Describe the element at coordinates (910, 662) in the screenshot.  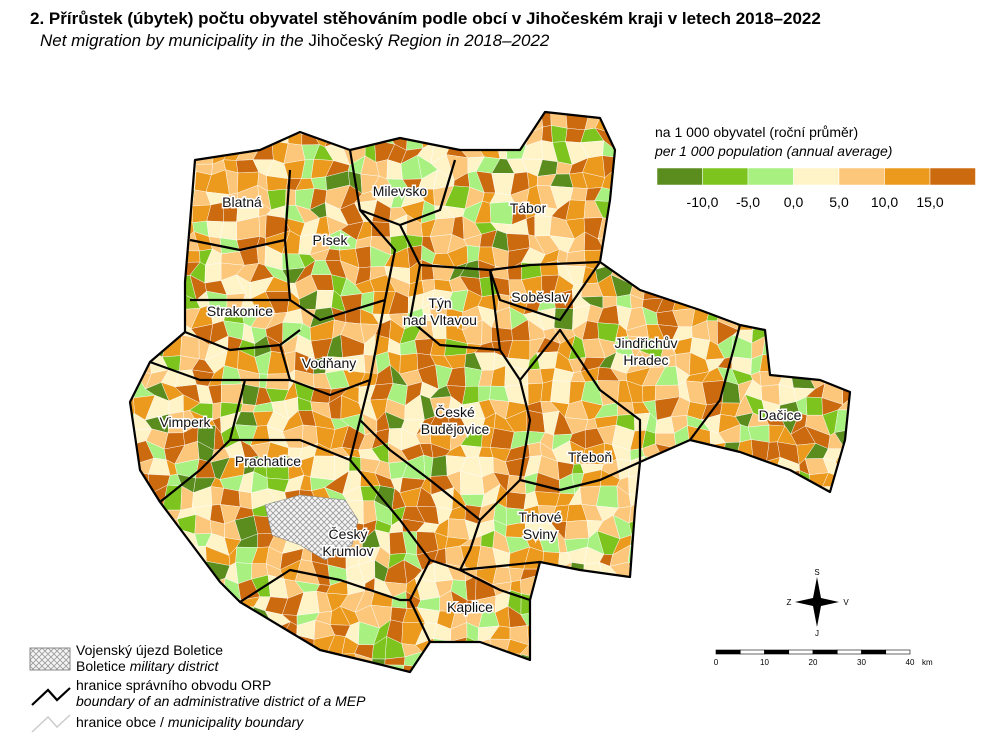
I see `scale-label: 40` at that location.